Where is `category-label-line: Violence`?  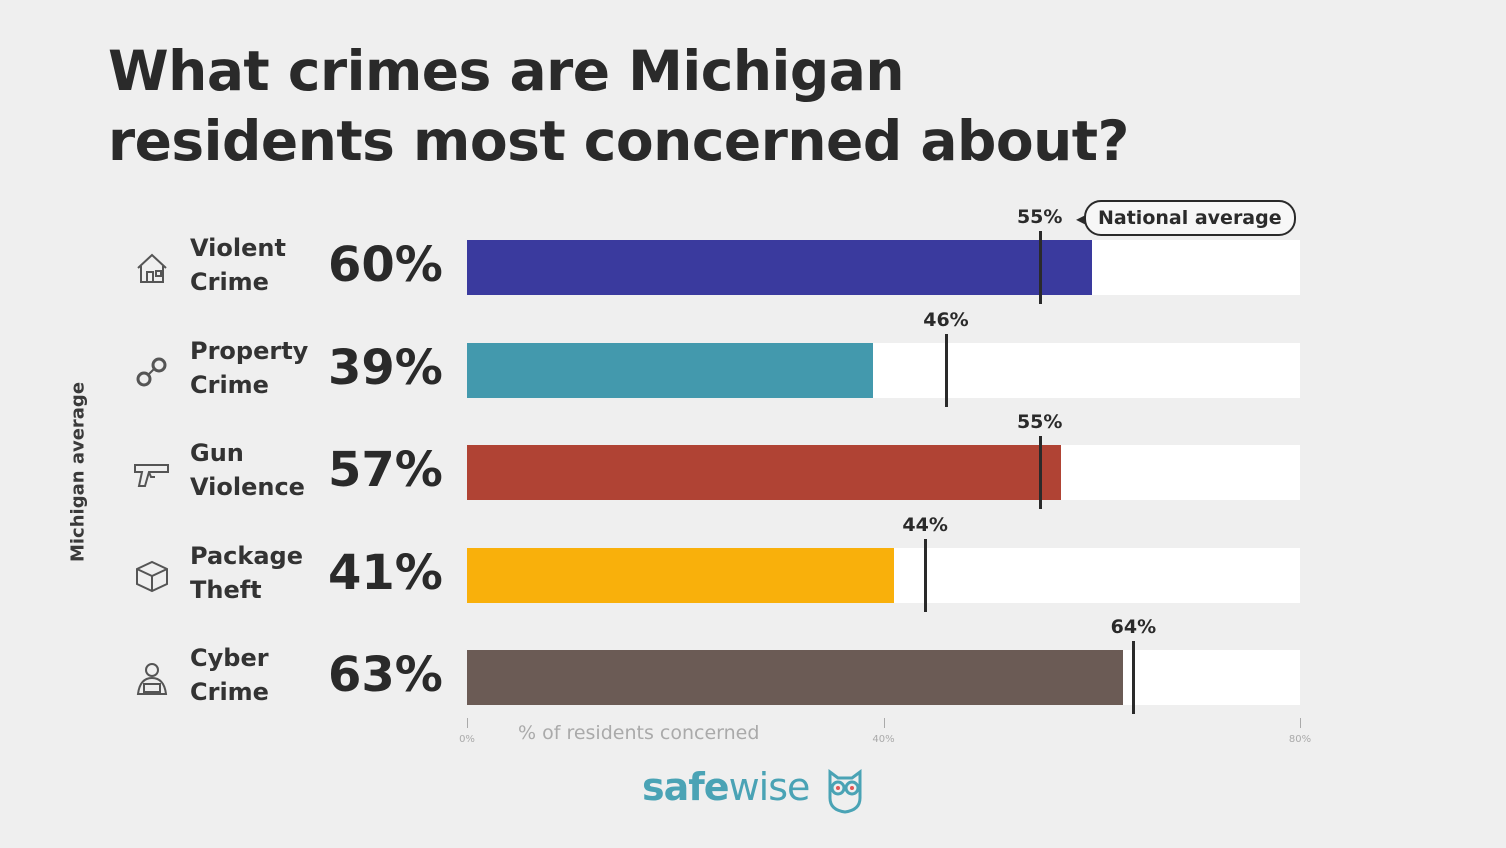 category-label-line: Violence is located at coordinates (247, 487).